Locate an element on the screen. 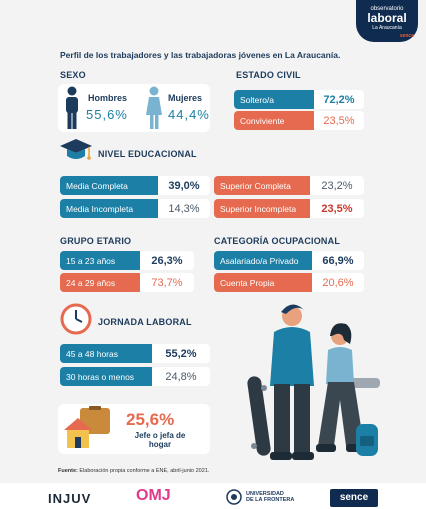  estado-row-value: 72,2% is located at coordinates (339, 99).